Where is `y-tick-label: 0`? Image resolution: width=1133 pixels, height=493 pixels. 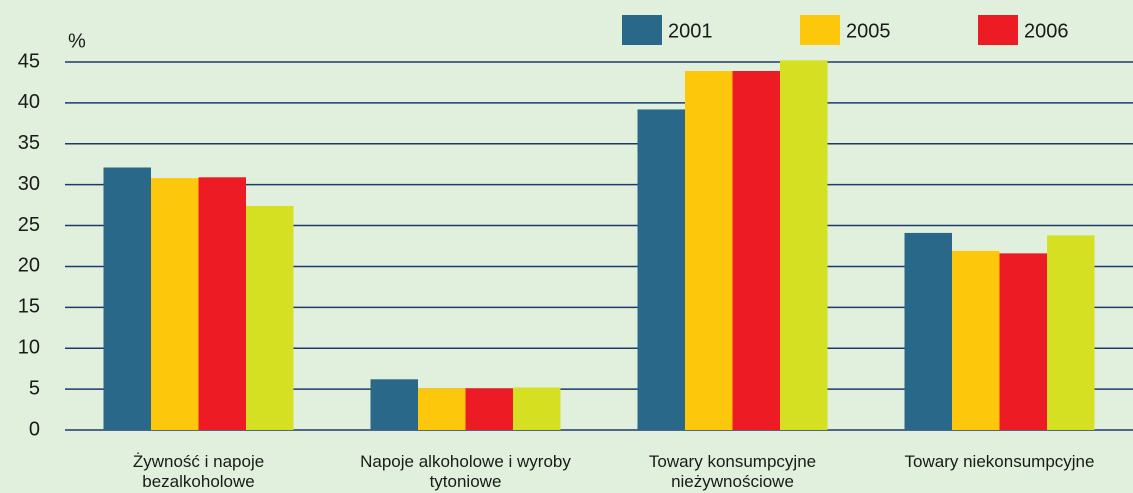
y-tick-label: 0 is located at coordinates (34, 429).